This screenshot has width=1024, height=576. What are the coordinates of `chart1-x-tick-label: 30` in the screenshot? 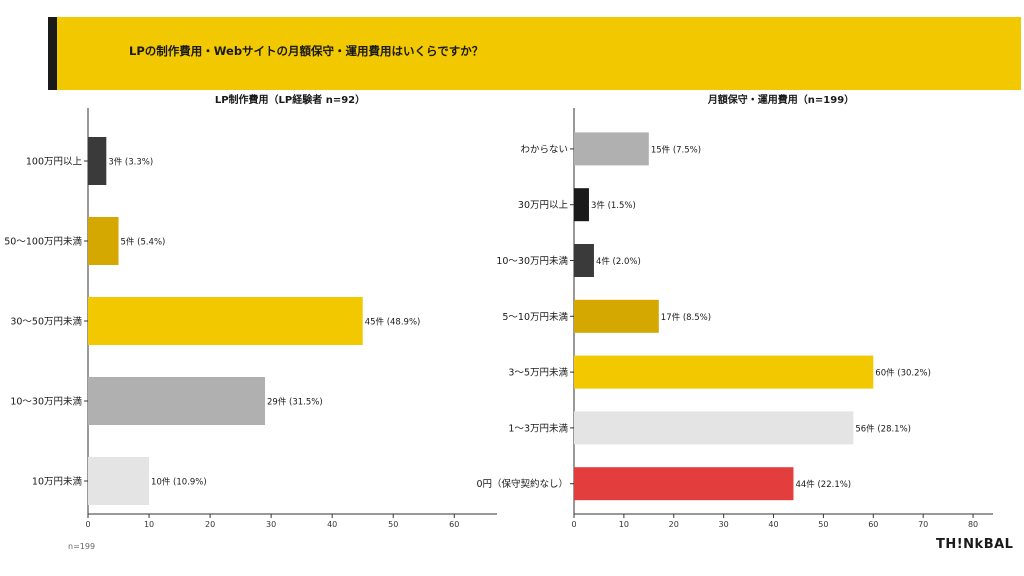 It's located at (271, 524).